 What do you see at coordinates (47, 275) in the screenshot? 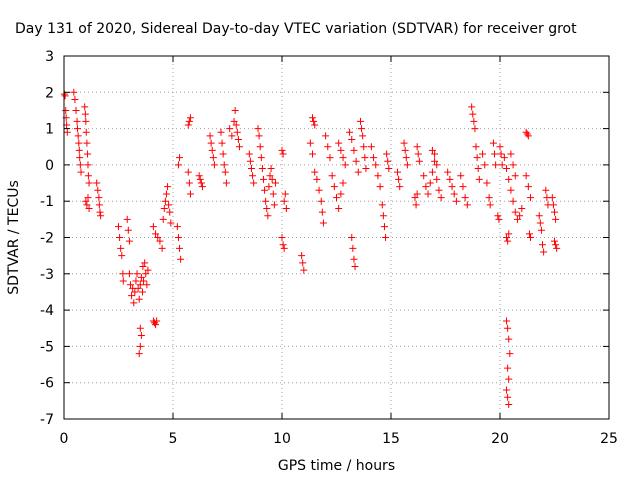
I see `y-tick-label: -3` at bounding box center [47, 275].